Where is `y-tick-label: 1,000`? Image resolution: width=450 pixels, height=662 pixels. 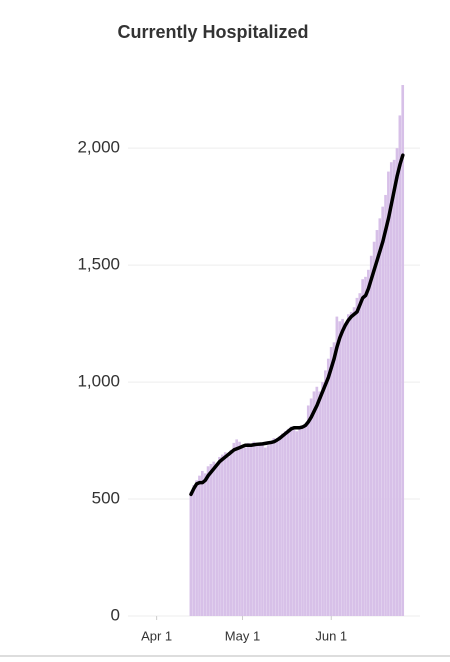
y-tick-label: 1,000 is located at coordinates (98, 381).